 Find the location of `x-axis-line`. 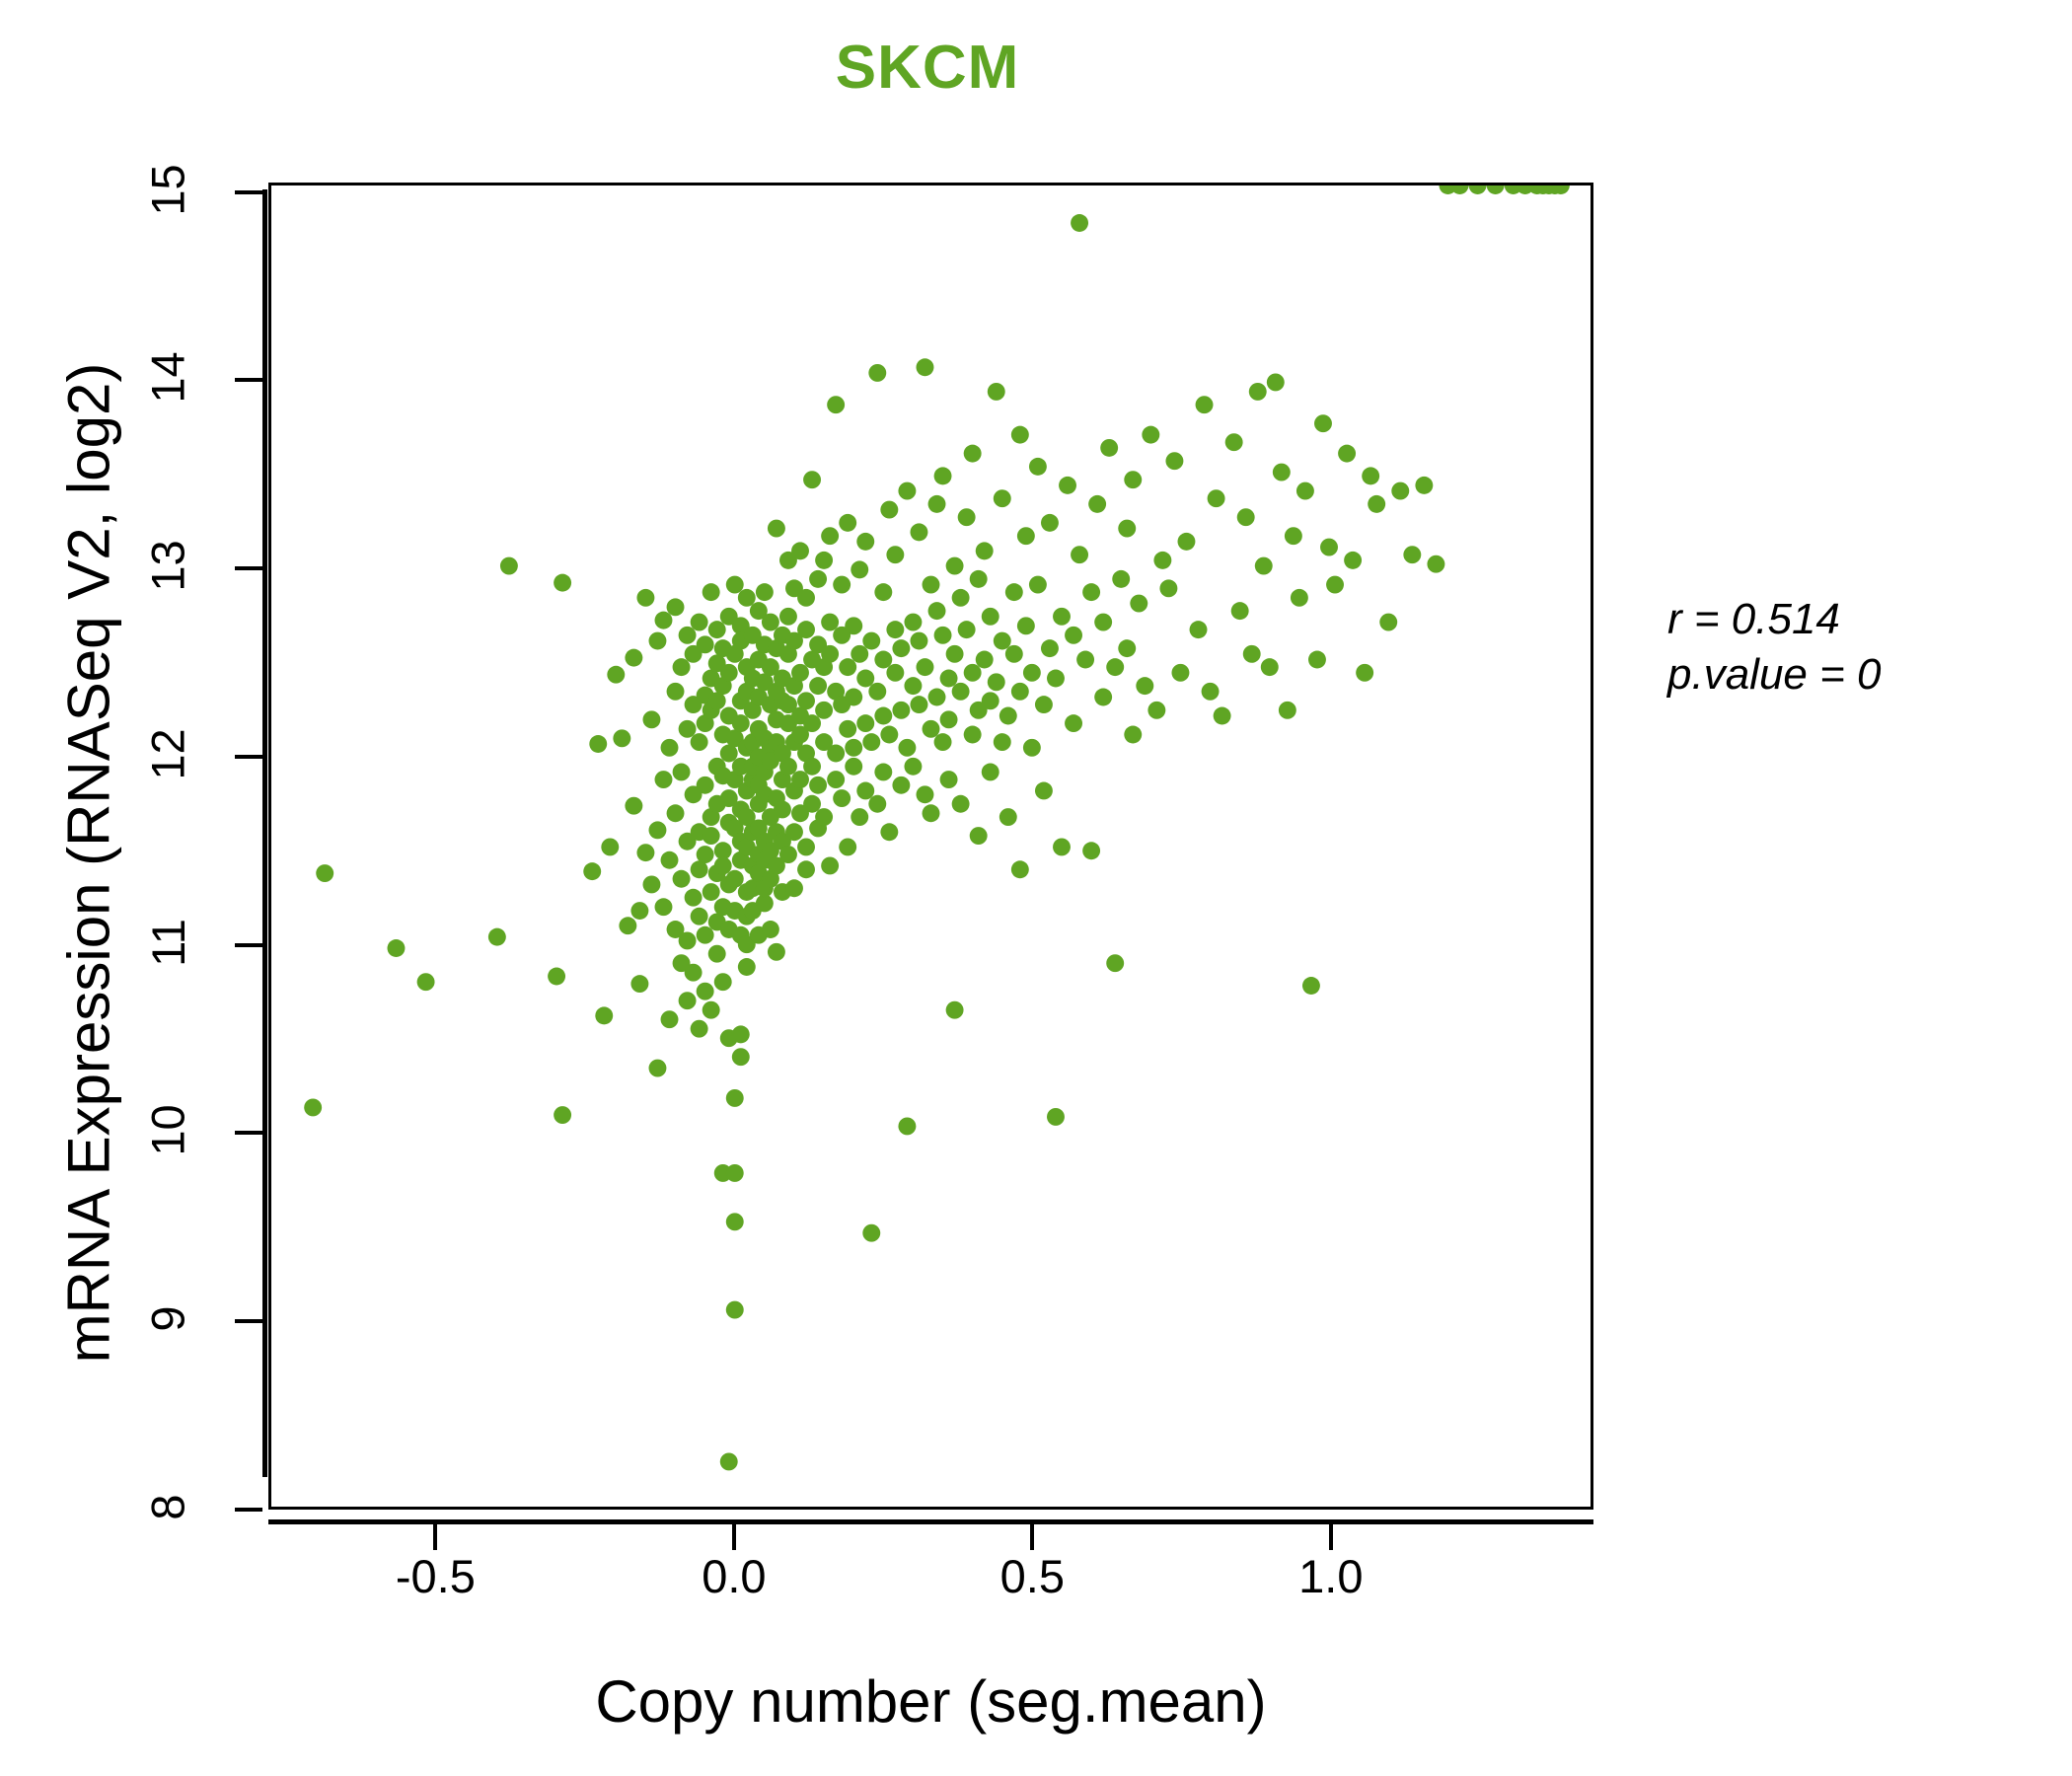

x-axis-line is located at coordinates (931, 1521).